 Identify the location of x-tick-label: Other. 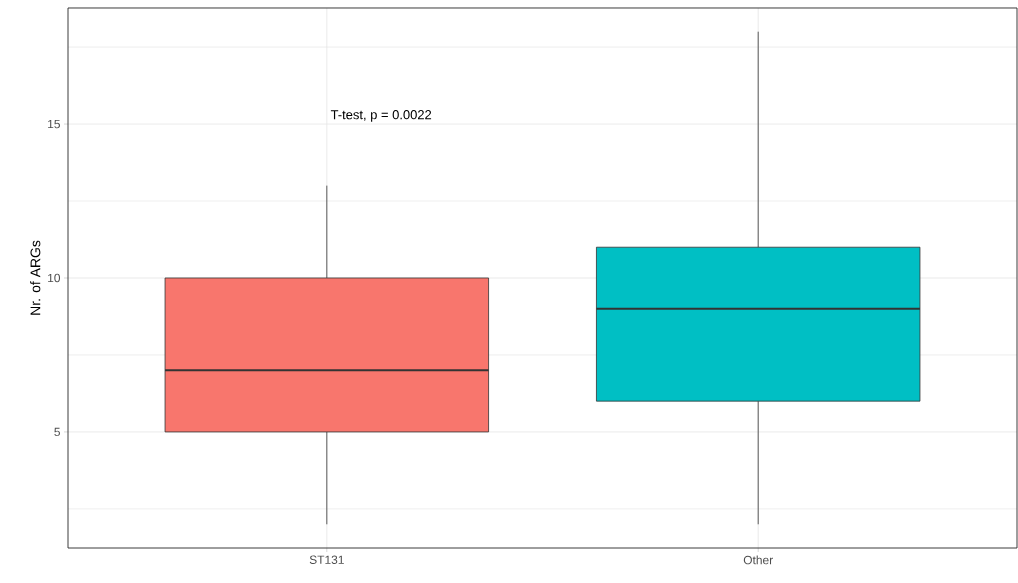
(758, 560).